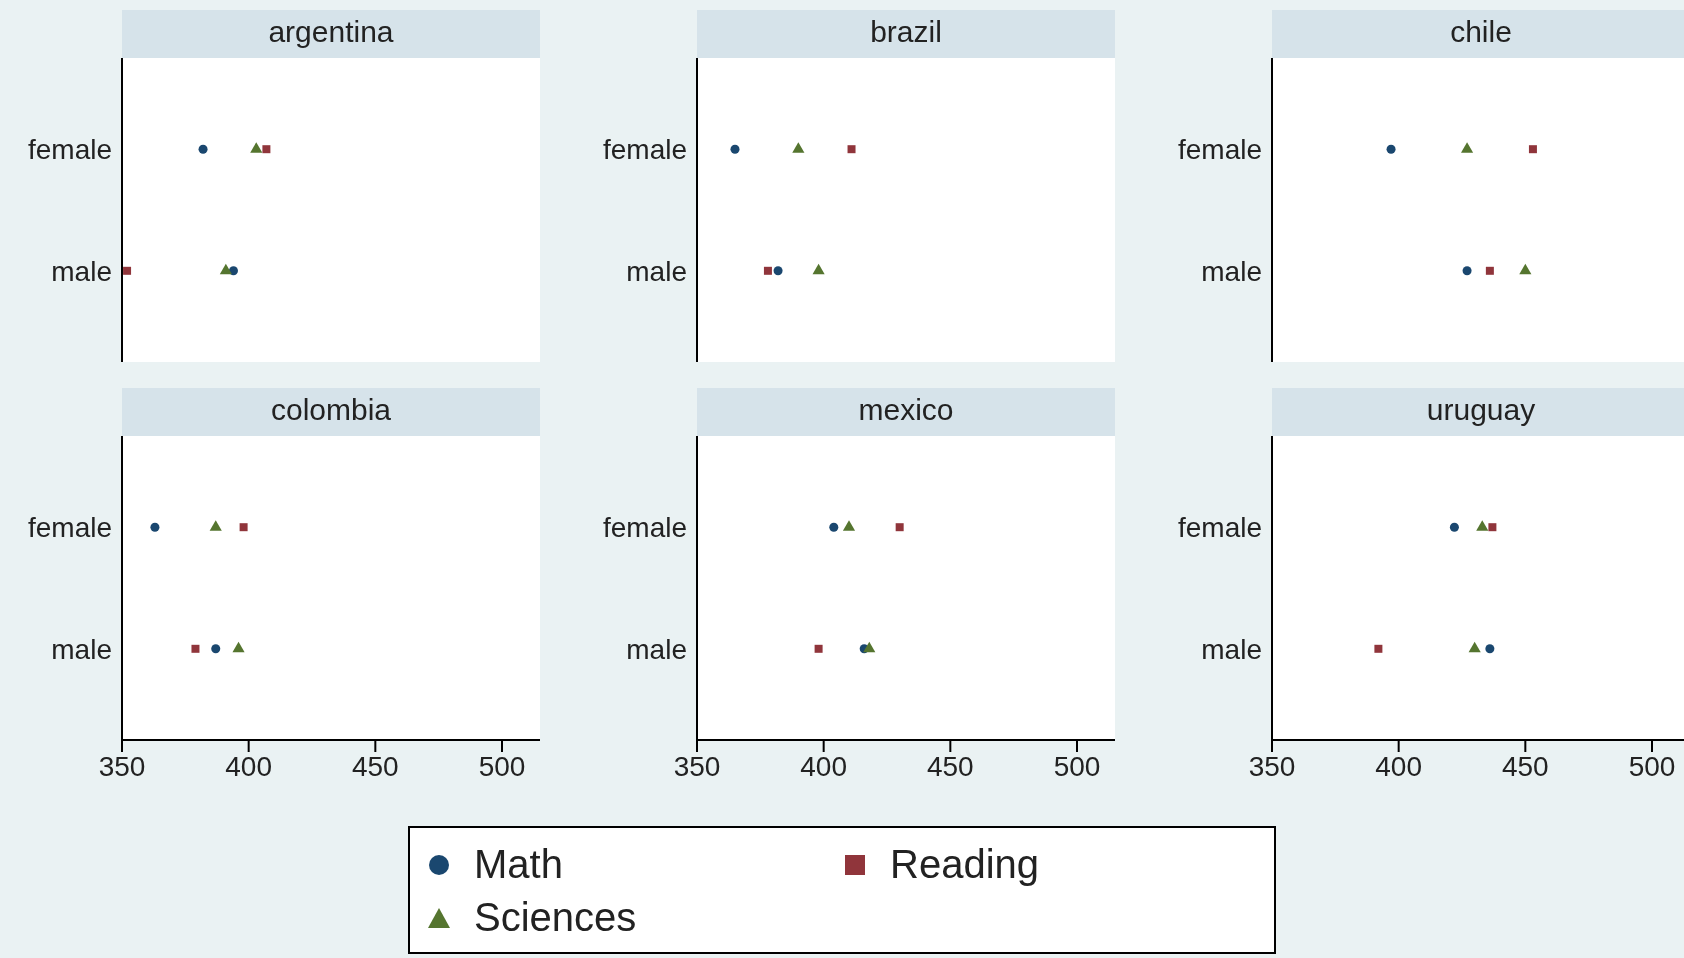 This screenshot has width=1684, height=958. I want to click on chart-title: mexico, so click(906, 412).